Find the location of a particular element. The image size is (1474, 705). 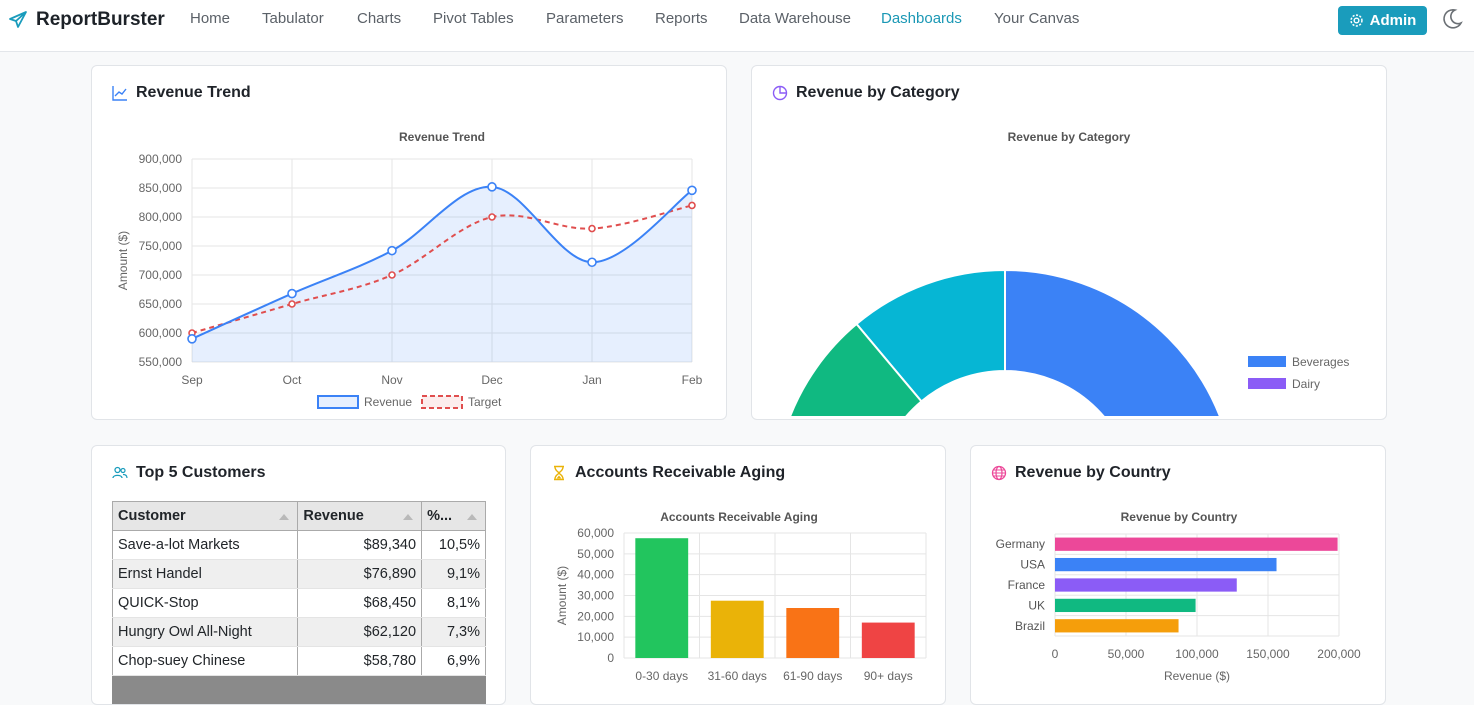

brand: ReportBurster is located at coordinates (86, 20).